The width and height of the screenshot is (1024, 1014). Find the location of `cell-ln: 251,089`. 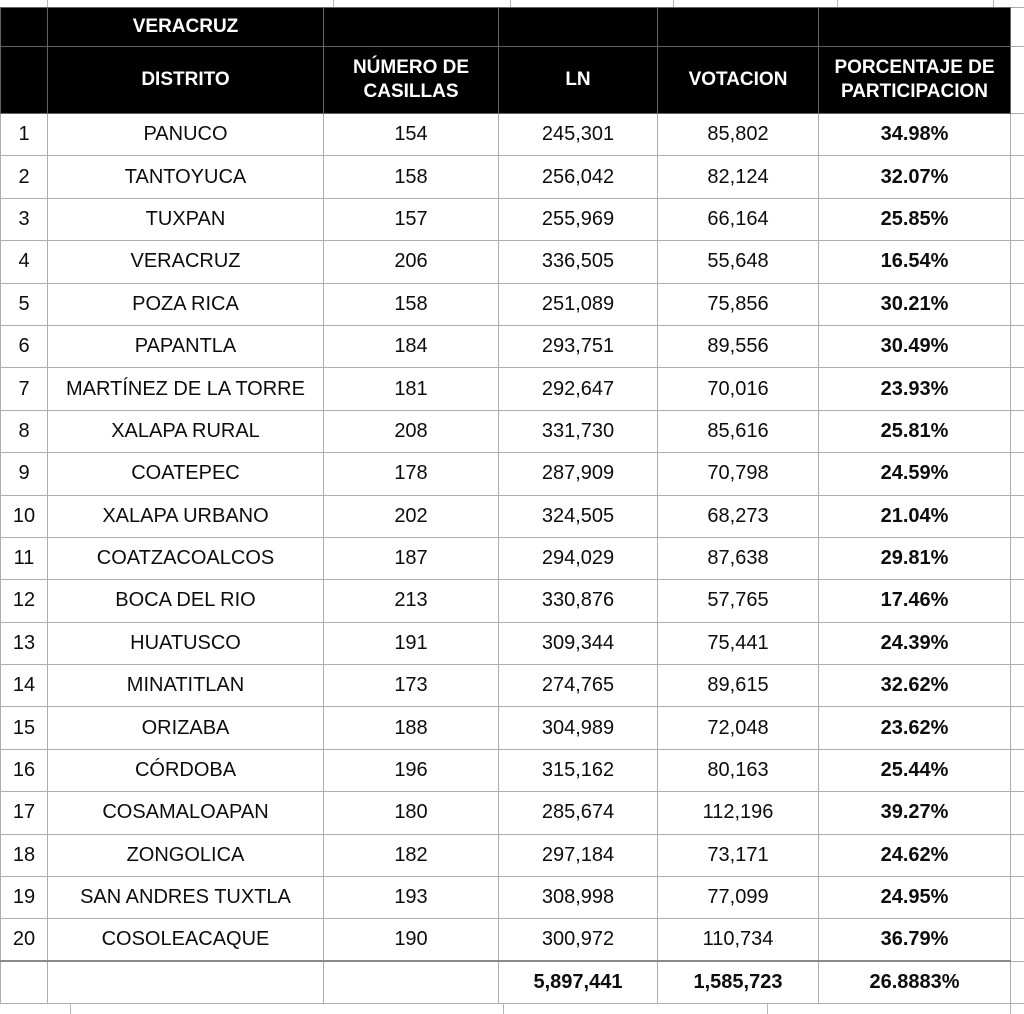

cell-ln: 251,089 is located at coordinates (578, 304).